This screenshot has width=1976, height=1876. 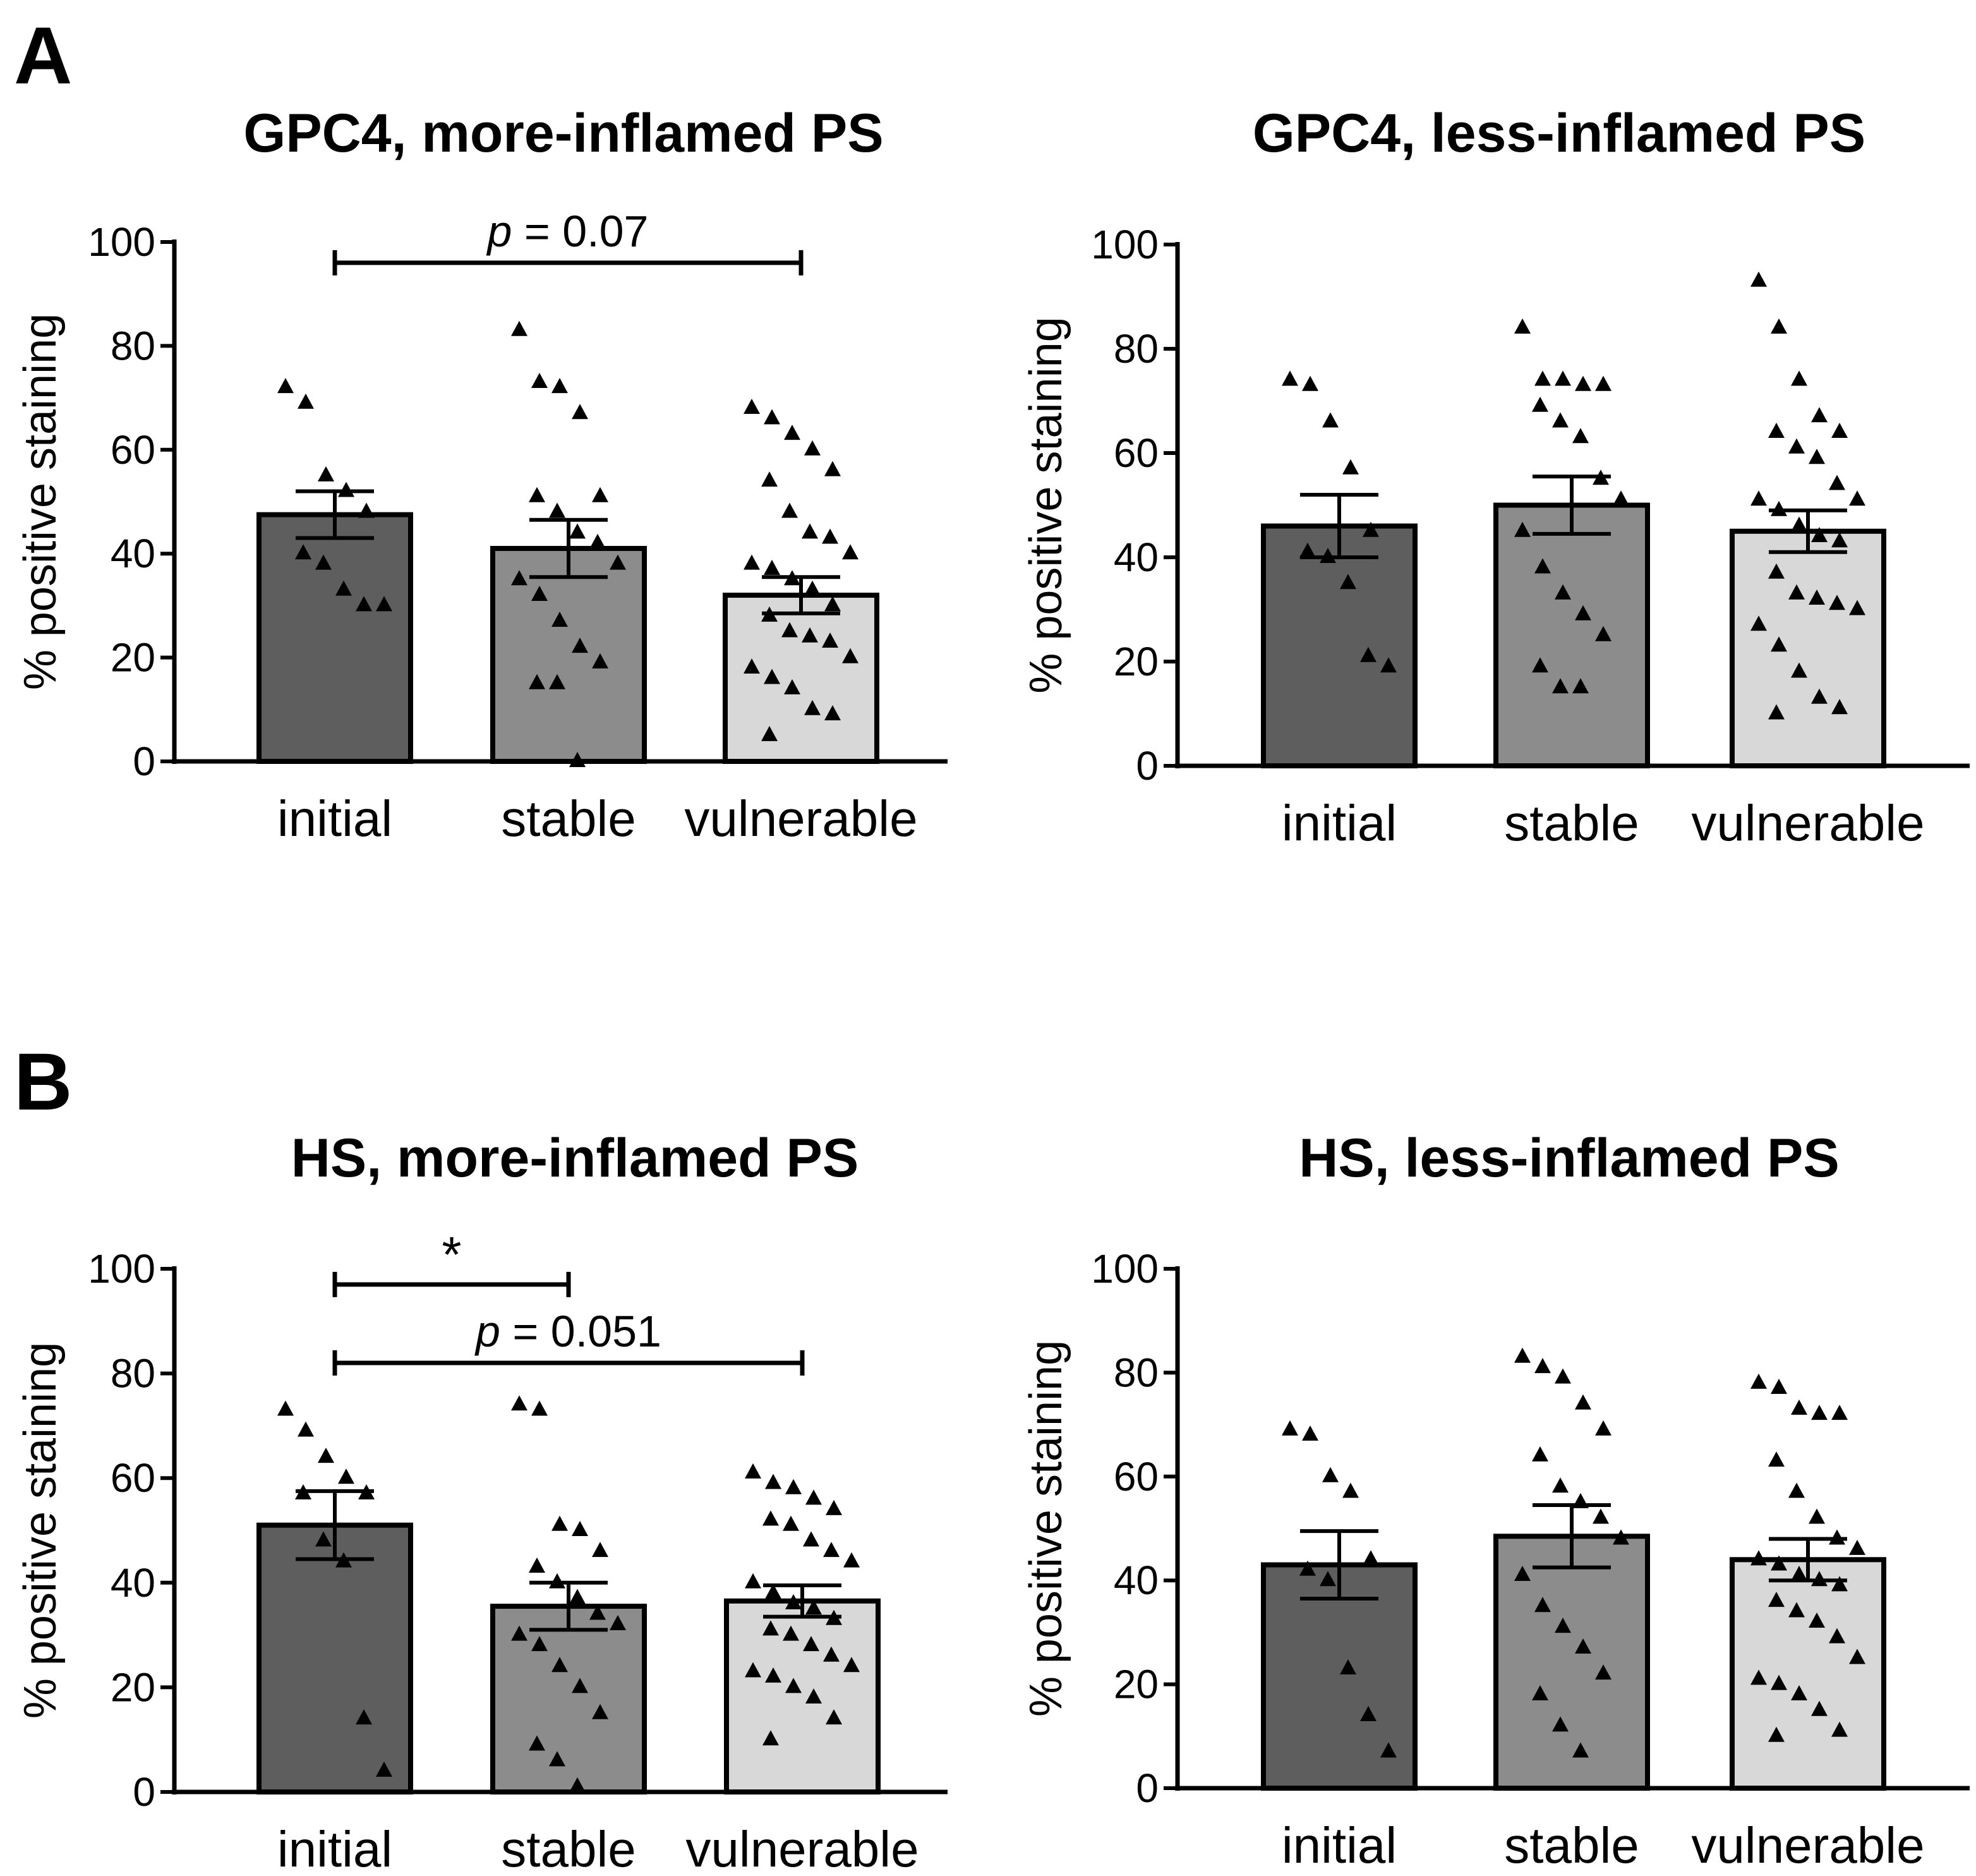 I want to click on y-tick-label: 60, so click(x=133, y=450).